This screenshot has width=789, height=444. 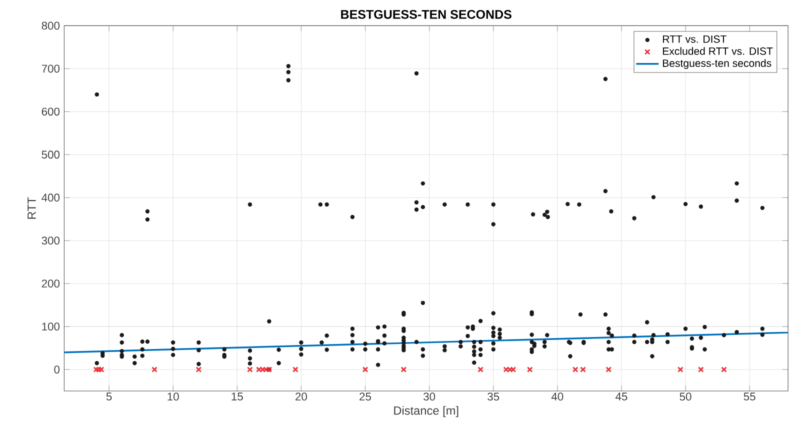 I want to click on x-tick-label: 55, so click(x=750, y=396).